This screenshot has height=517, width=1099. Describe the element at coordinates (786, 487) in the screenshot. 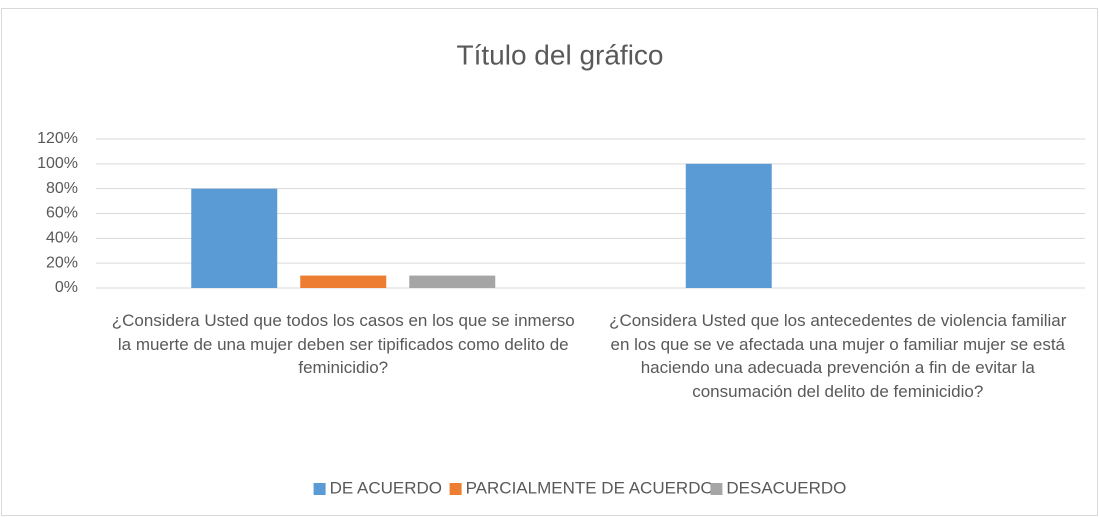

I see `legend-label: DESACUERDO` at that location.